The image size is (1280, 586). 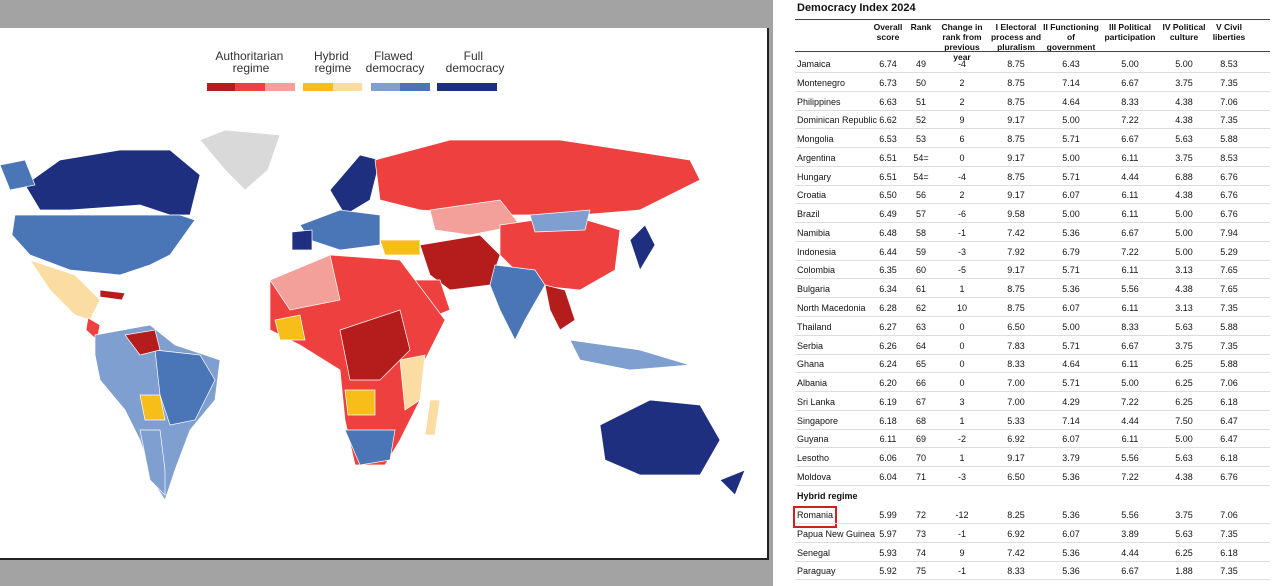 What do you see at coordinates (827, 496) in the screenshot?
I see `section-label: Hybrid regime` at bounding box center [827, 496].